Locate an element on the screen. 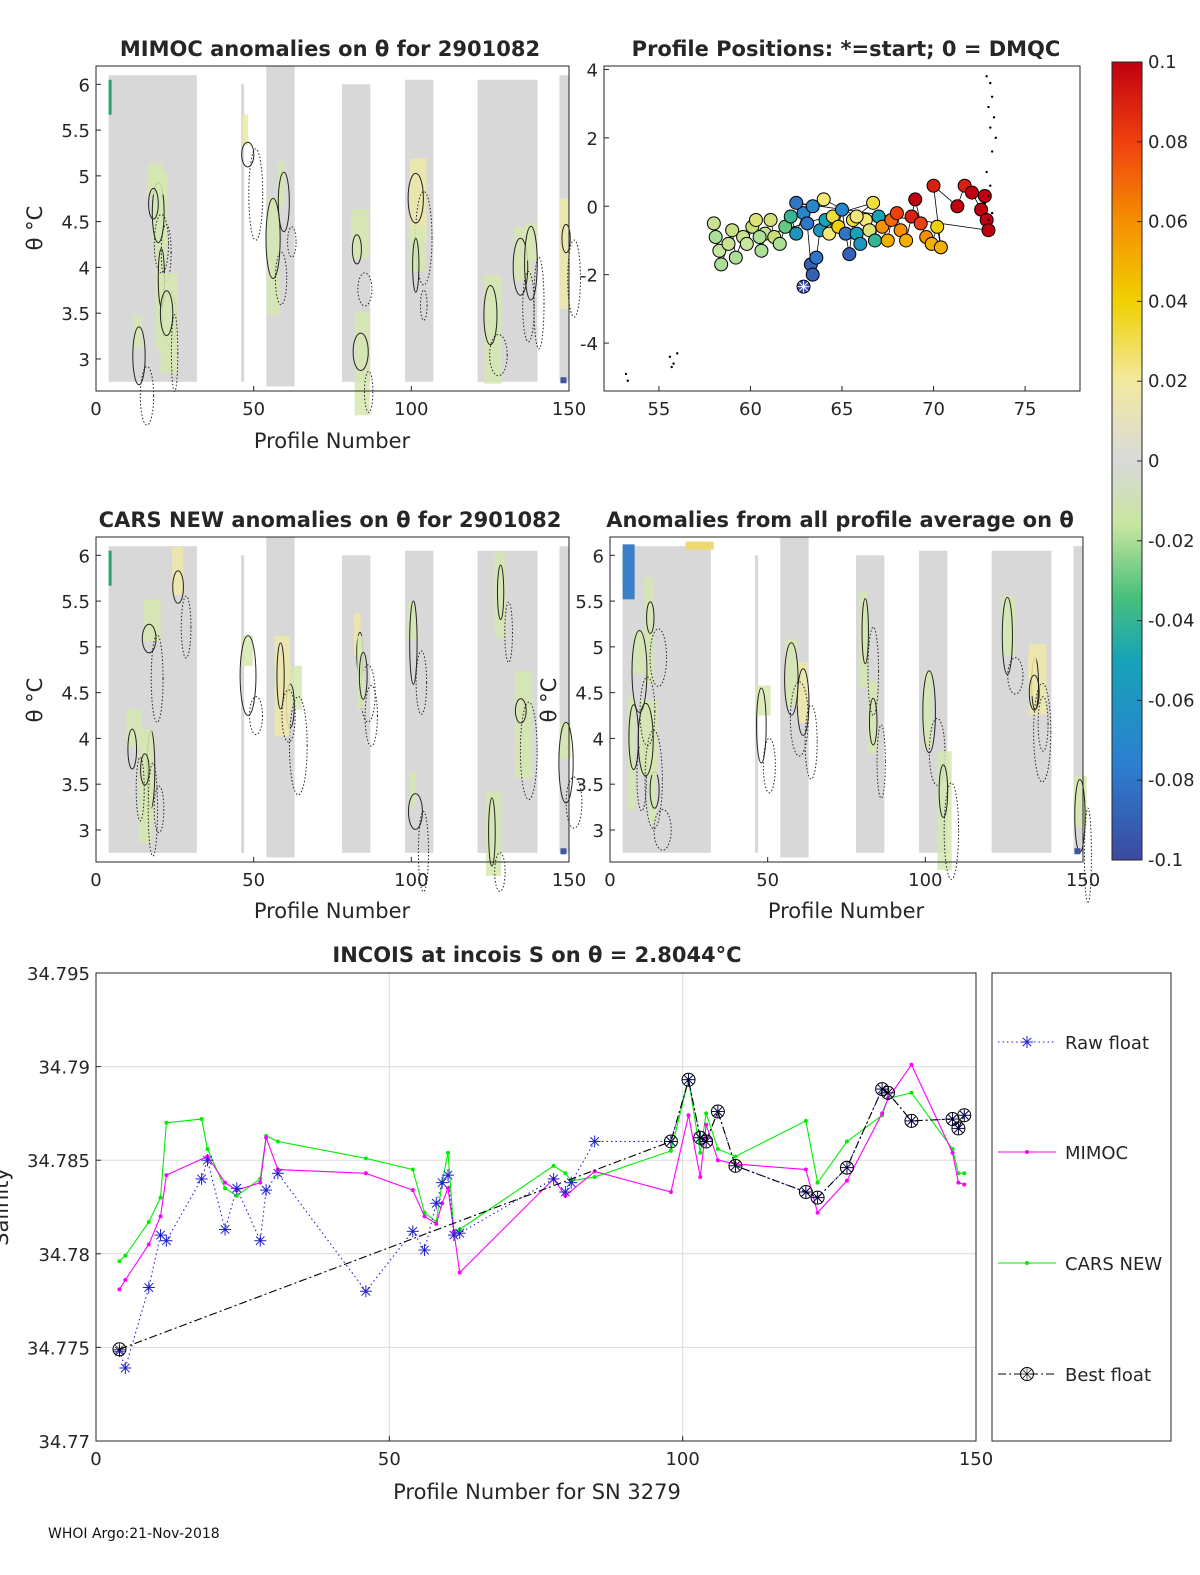 This screenshot has height=1575, width=1200. x-tick-label: 0 is located at coordinates (609, 880).